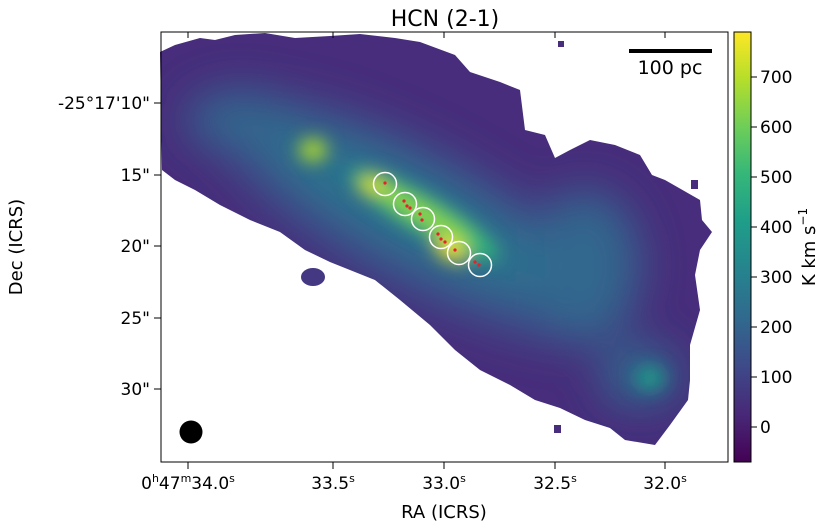 Image resolution: width=830 pixels, height=531 pixels. Describe the element at coordinates (135, 319) in the screenshot. I see `y-tick-label: 25"` at that location.